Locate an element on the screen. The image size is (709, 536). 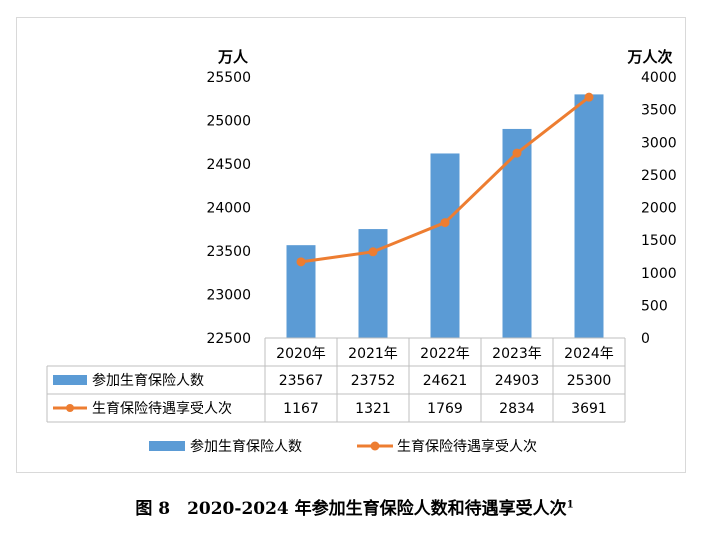
table-row-label: 生育保险待遇享受人次 is located at coordinates (162, 408).